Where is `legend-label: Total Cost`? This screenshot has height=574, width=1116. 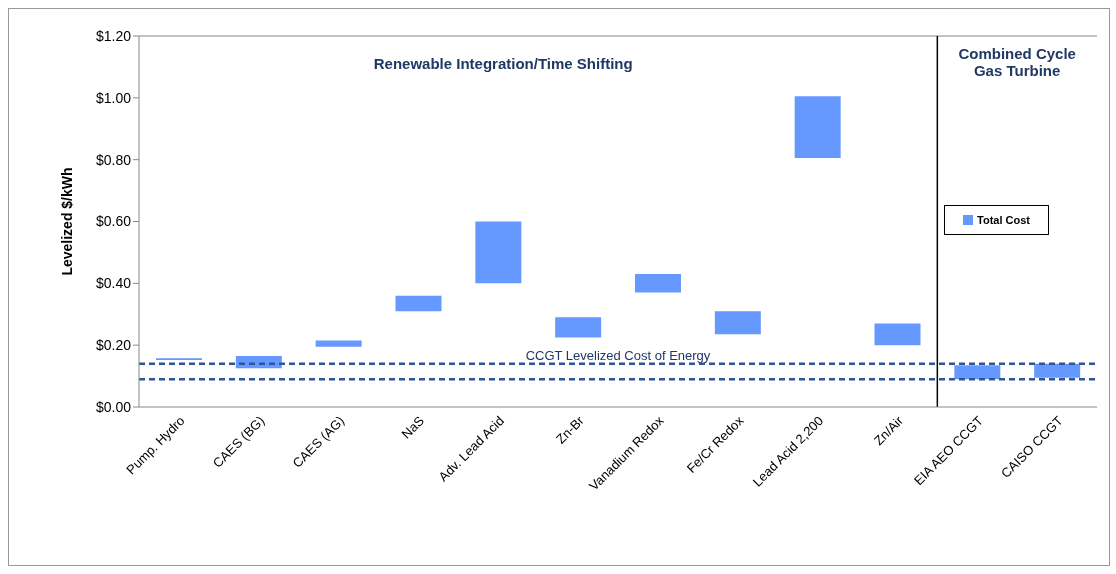 legend-label: Total Cost is located at coordinates (1003, 220).